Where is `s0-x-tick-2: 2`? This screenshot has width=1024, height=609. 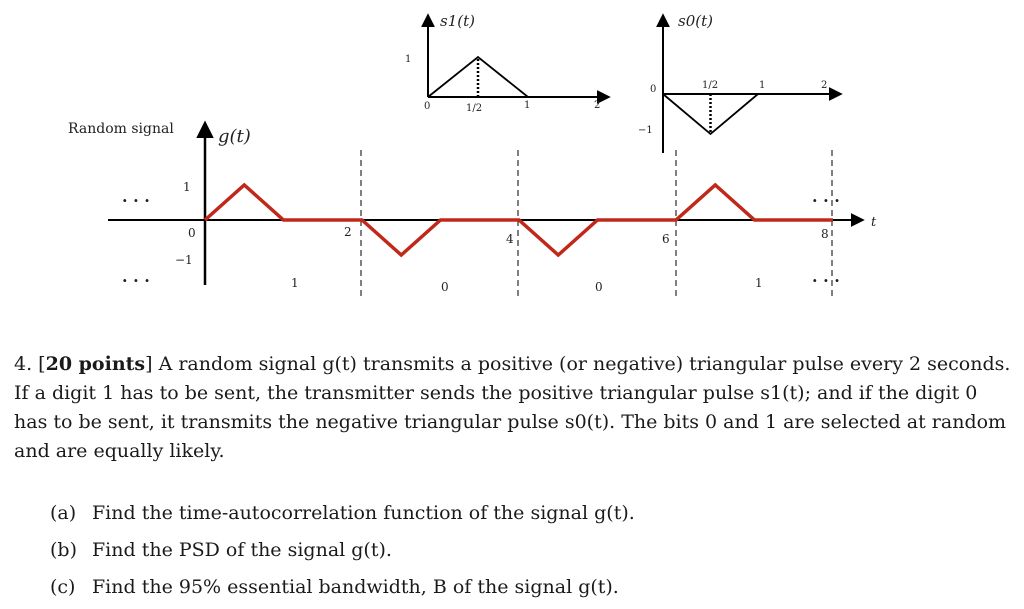
s0-x-tick-2: 2 is located at coordinates (824, 85).